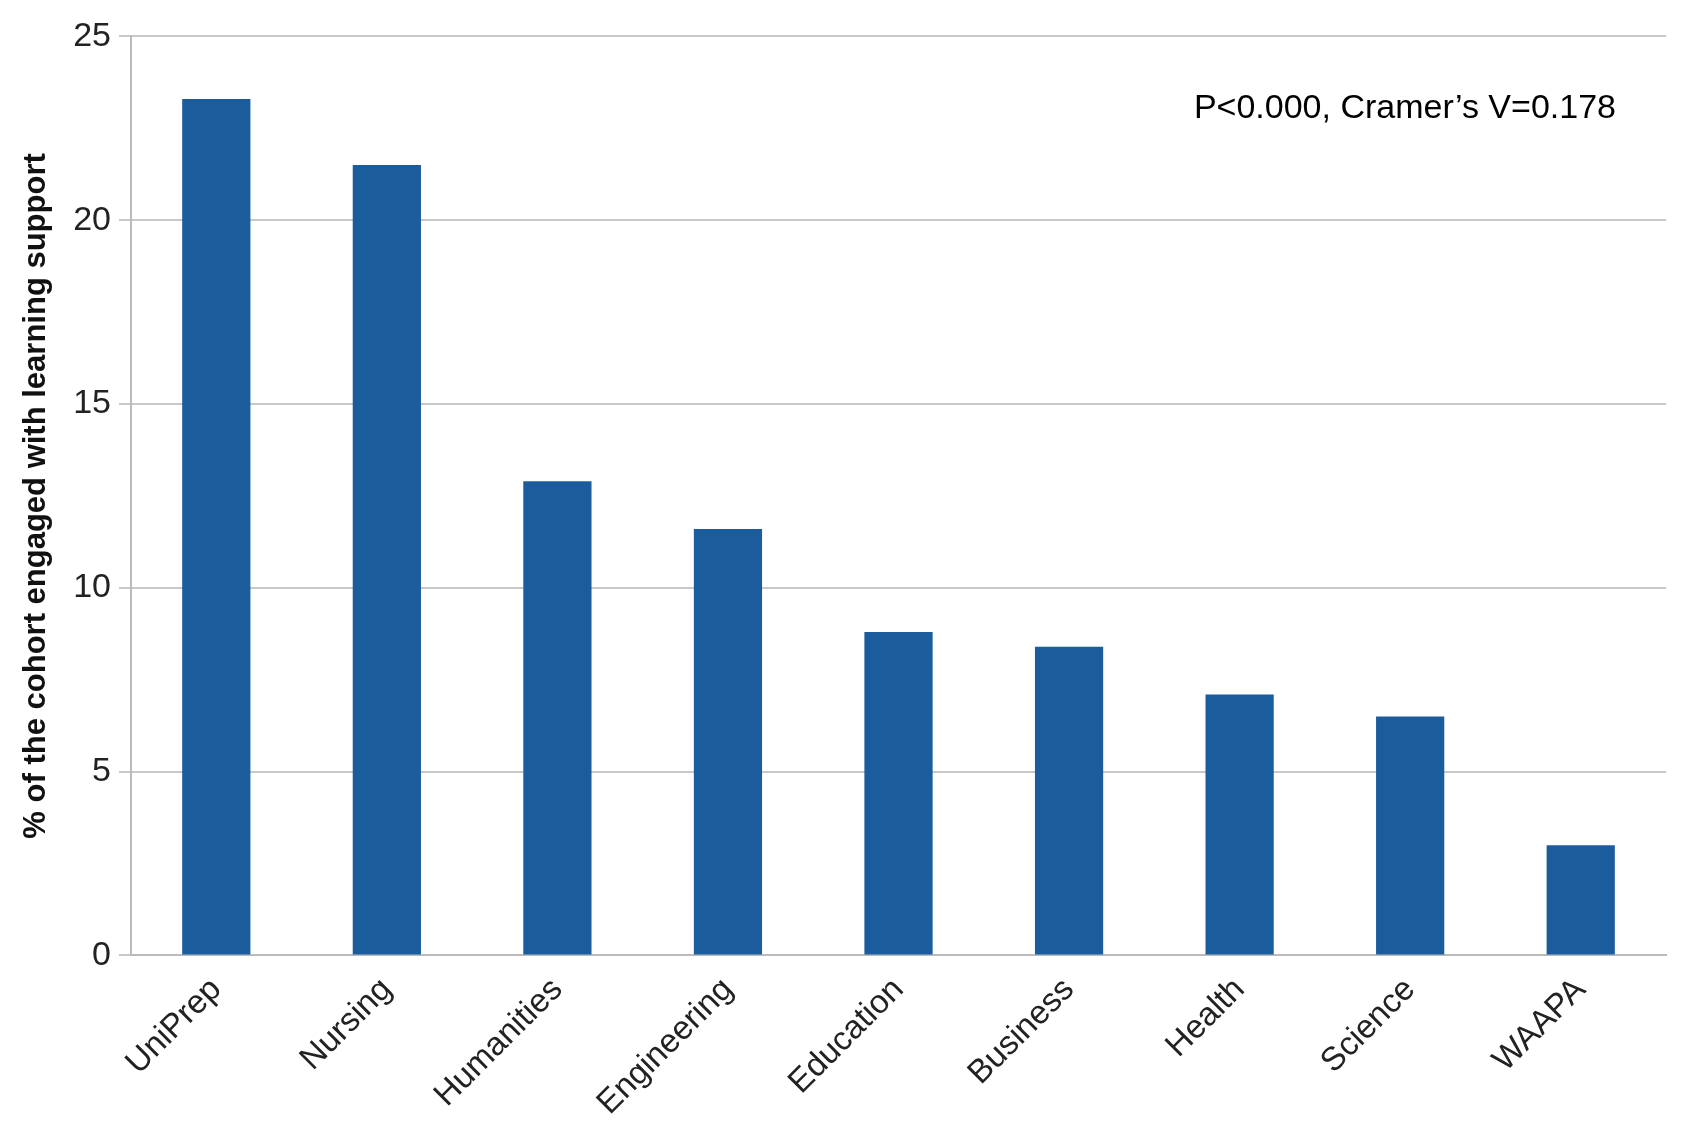  What do you see at coordinates (102, 769) in the screenshot?
I see `y-tick-label: 5` at bounding box center [102, 769].